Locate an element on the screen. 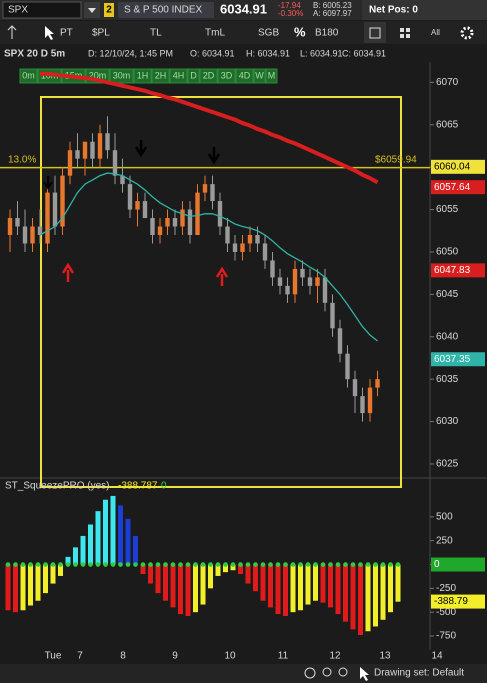 The width and height of the screenshot is (487, 683). tool: $PL is located at coordinates (101, 33).